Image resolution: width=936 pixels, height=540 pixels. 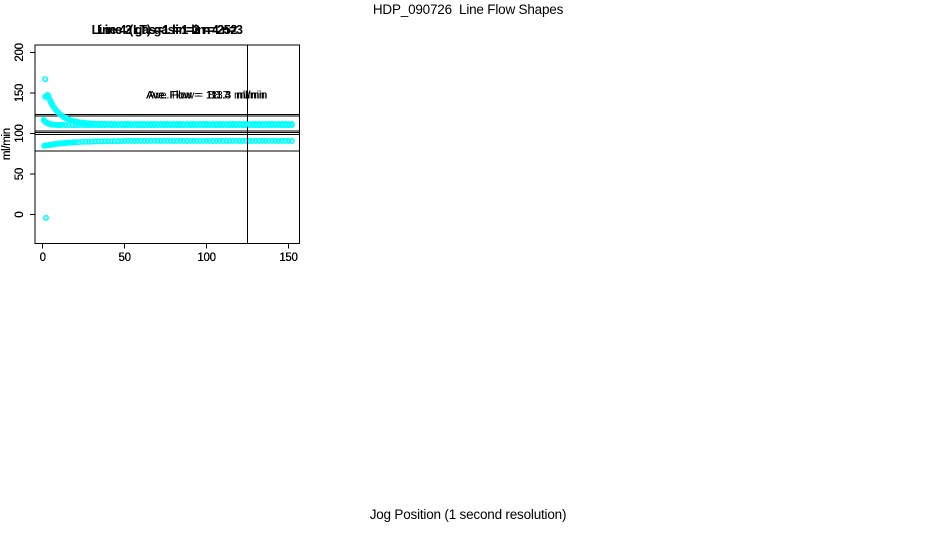 What do you see at coordinates (43, 258) in the screenshot?
I see `x-tick-label: 0` at bounding box center [43, 258].